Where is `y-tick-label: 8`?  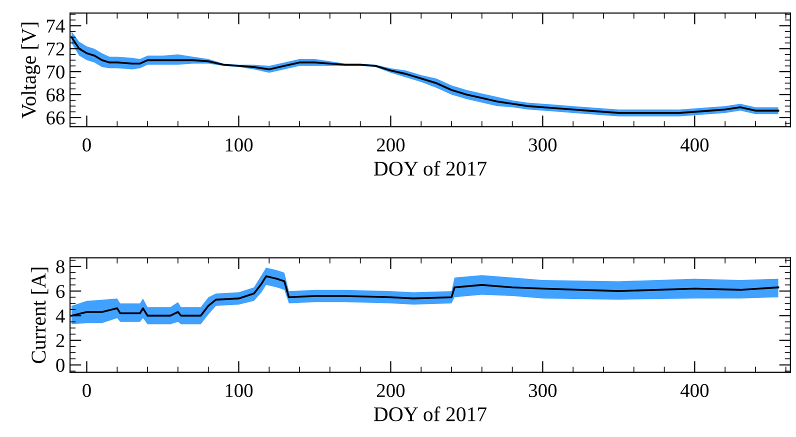 y-tick-label: 8 is located at coordinates (60, 267).